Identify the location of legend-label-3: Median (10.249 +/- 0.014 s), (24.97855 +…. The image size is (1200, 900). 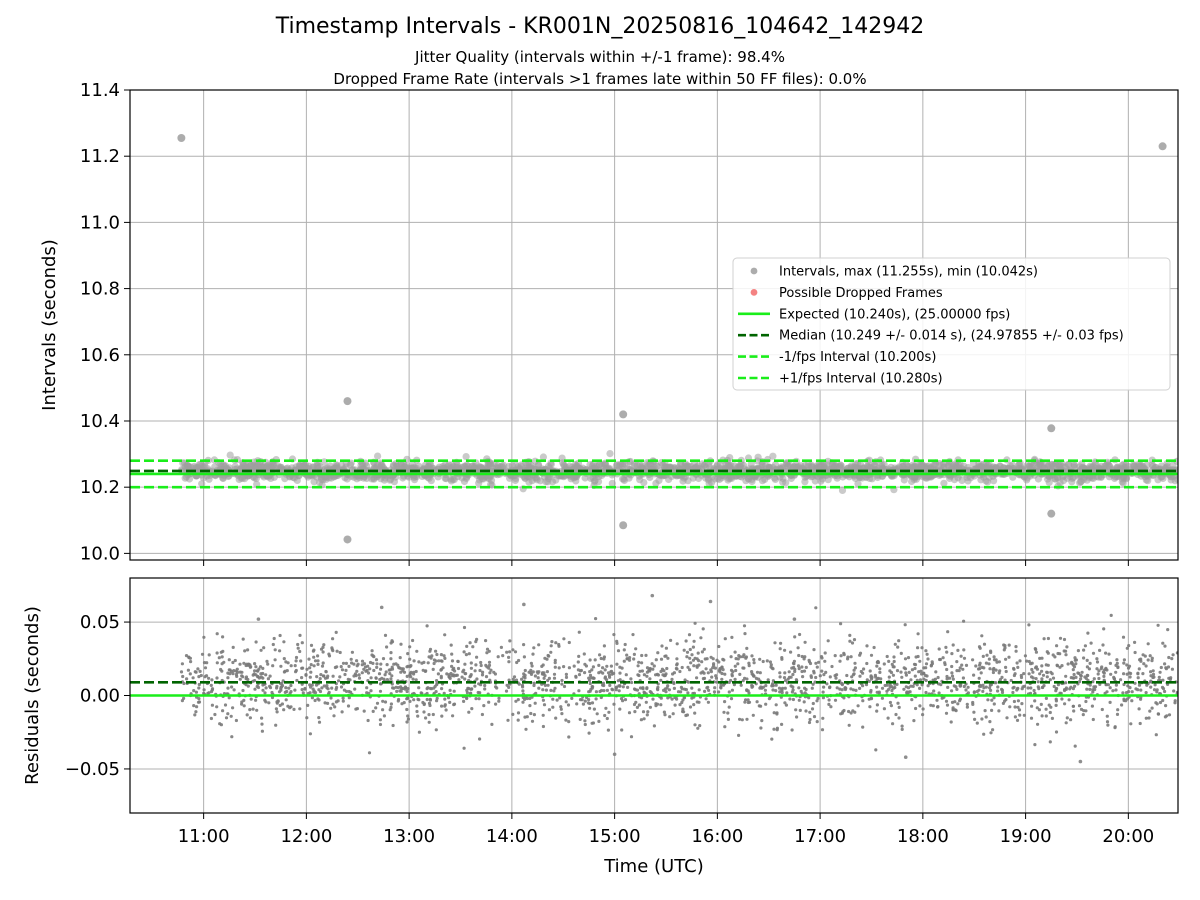
(951, 336).